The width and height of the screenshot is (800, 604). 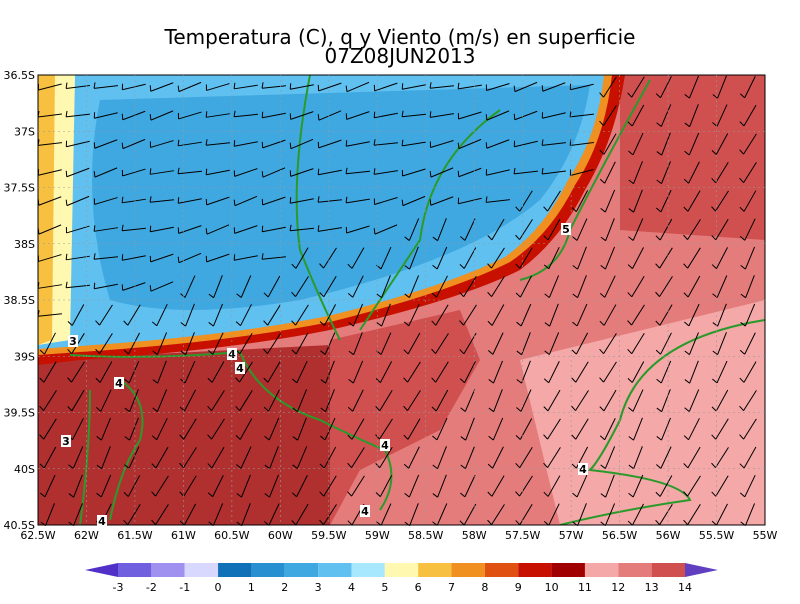 What do you see at coordinates (400, 56) in the screenshot?
I see `subtitle: 07Z08JUN2013` at bounding box center [400, 56].